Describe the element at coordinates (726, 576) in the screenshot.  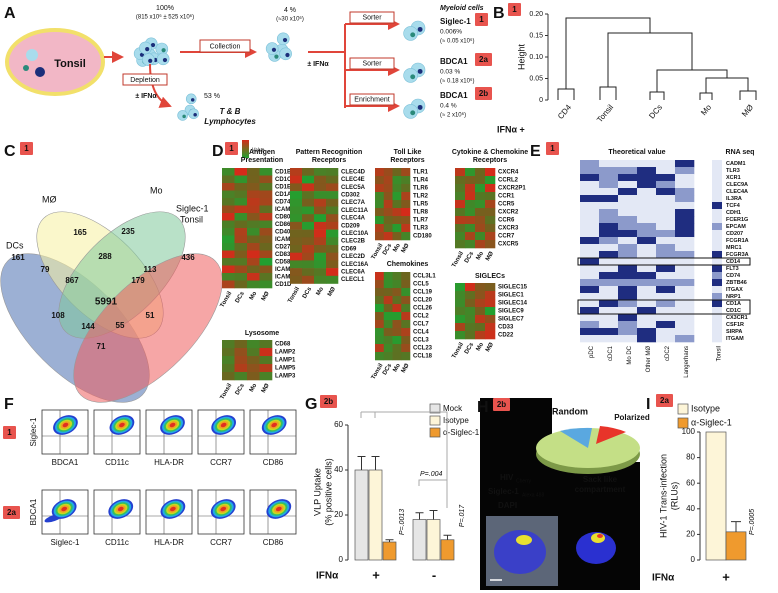
I see `group-label: +` at that location.